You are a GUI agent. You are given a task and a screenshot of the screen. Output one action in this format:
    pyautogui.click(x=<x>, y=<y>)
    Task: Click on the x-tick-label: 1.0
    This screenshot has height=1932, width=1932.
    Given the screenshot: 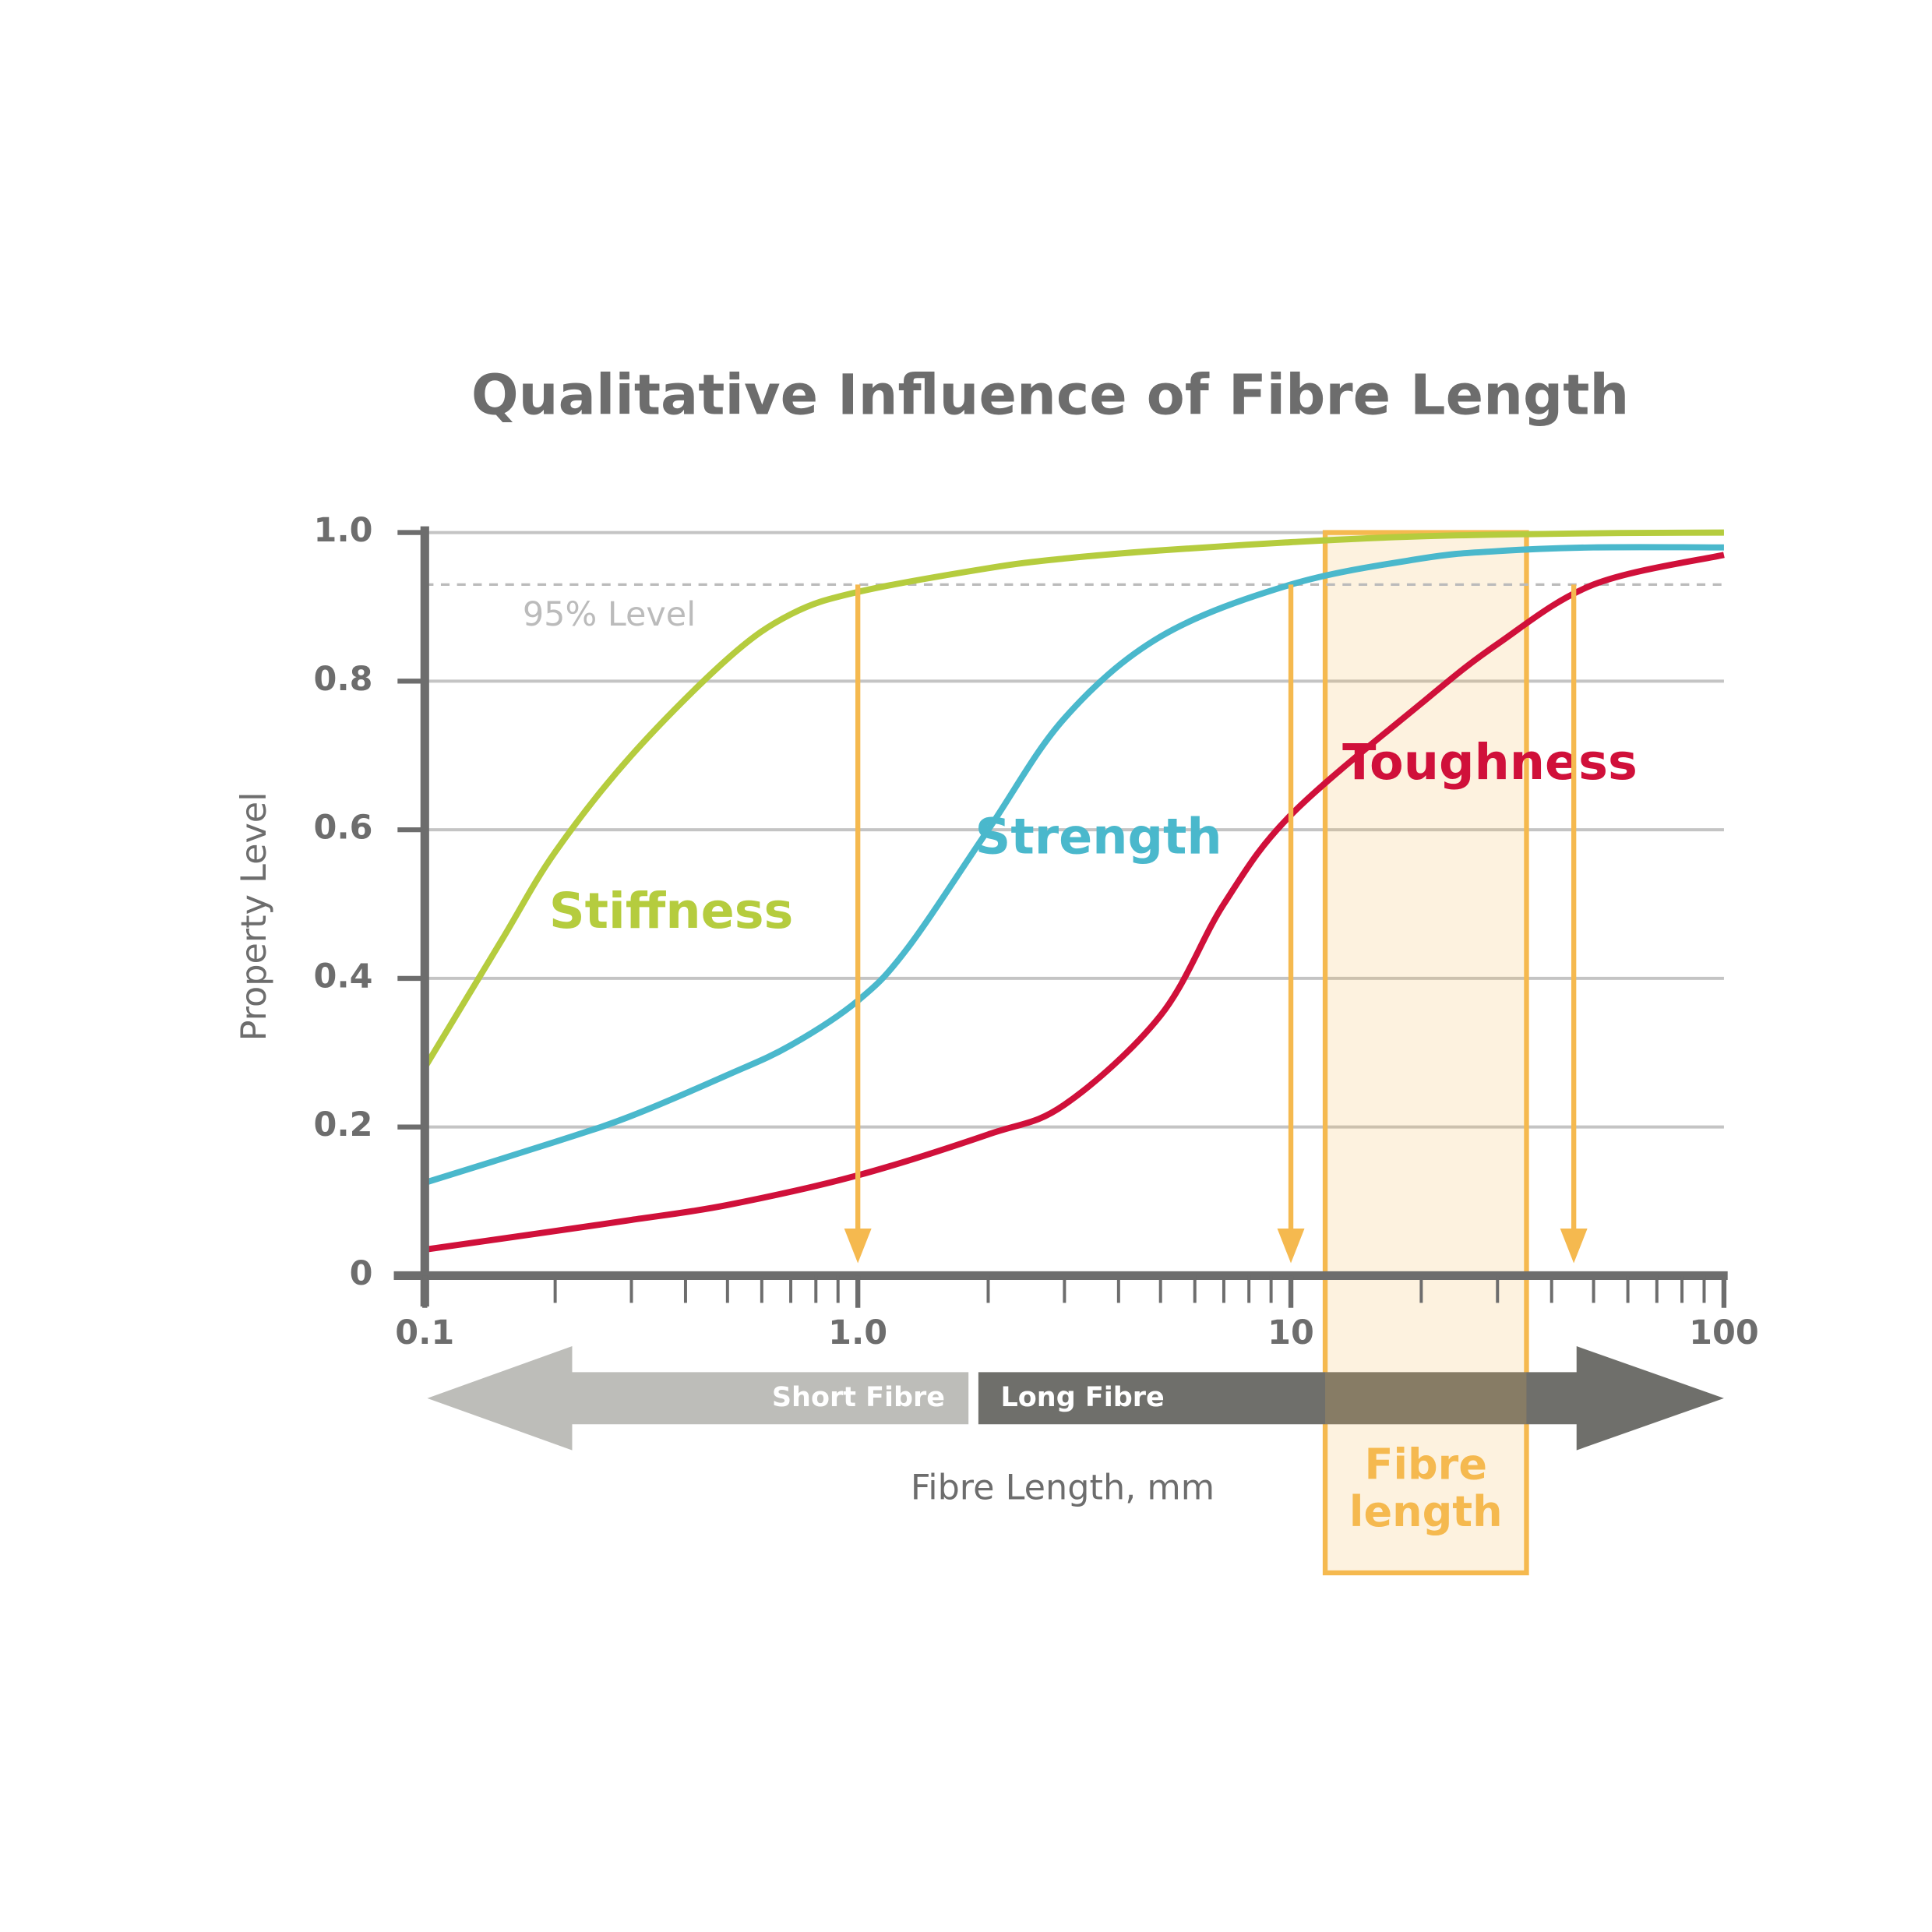 What is the action you would take?
    pyautogui.click(x=858, y=1332)
    